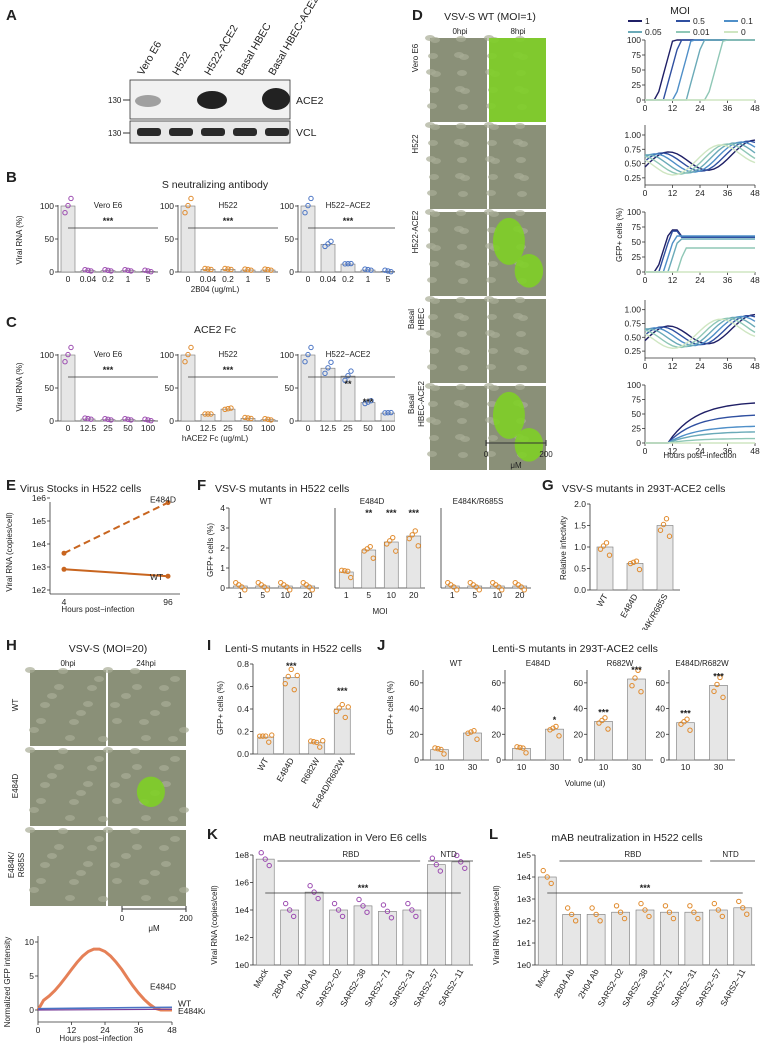 The width and height of the screenshot is (767, 1046). I want to click on gfp-signal, so click(529, 270).